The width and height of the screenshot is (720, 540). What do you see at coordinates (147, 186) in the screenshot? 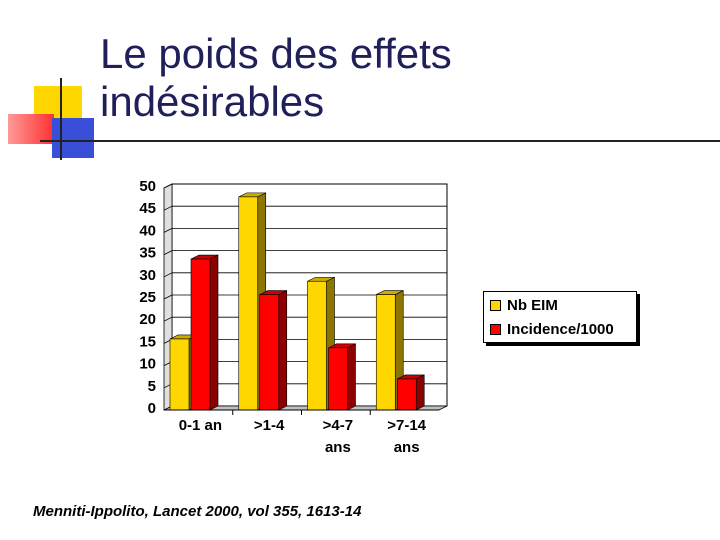
I see `y-tick-label: 50` at bounding box center [147, 186].